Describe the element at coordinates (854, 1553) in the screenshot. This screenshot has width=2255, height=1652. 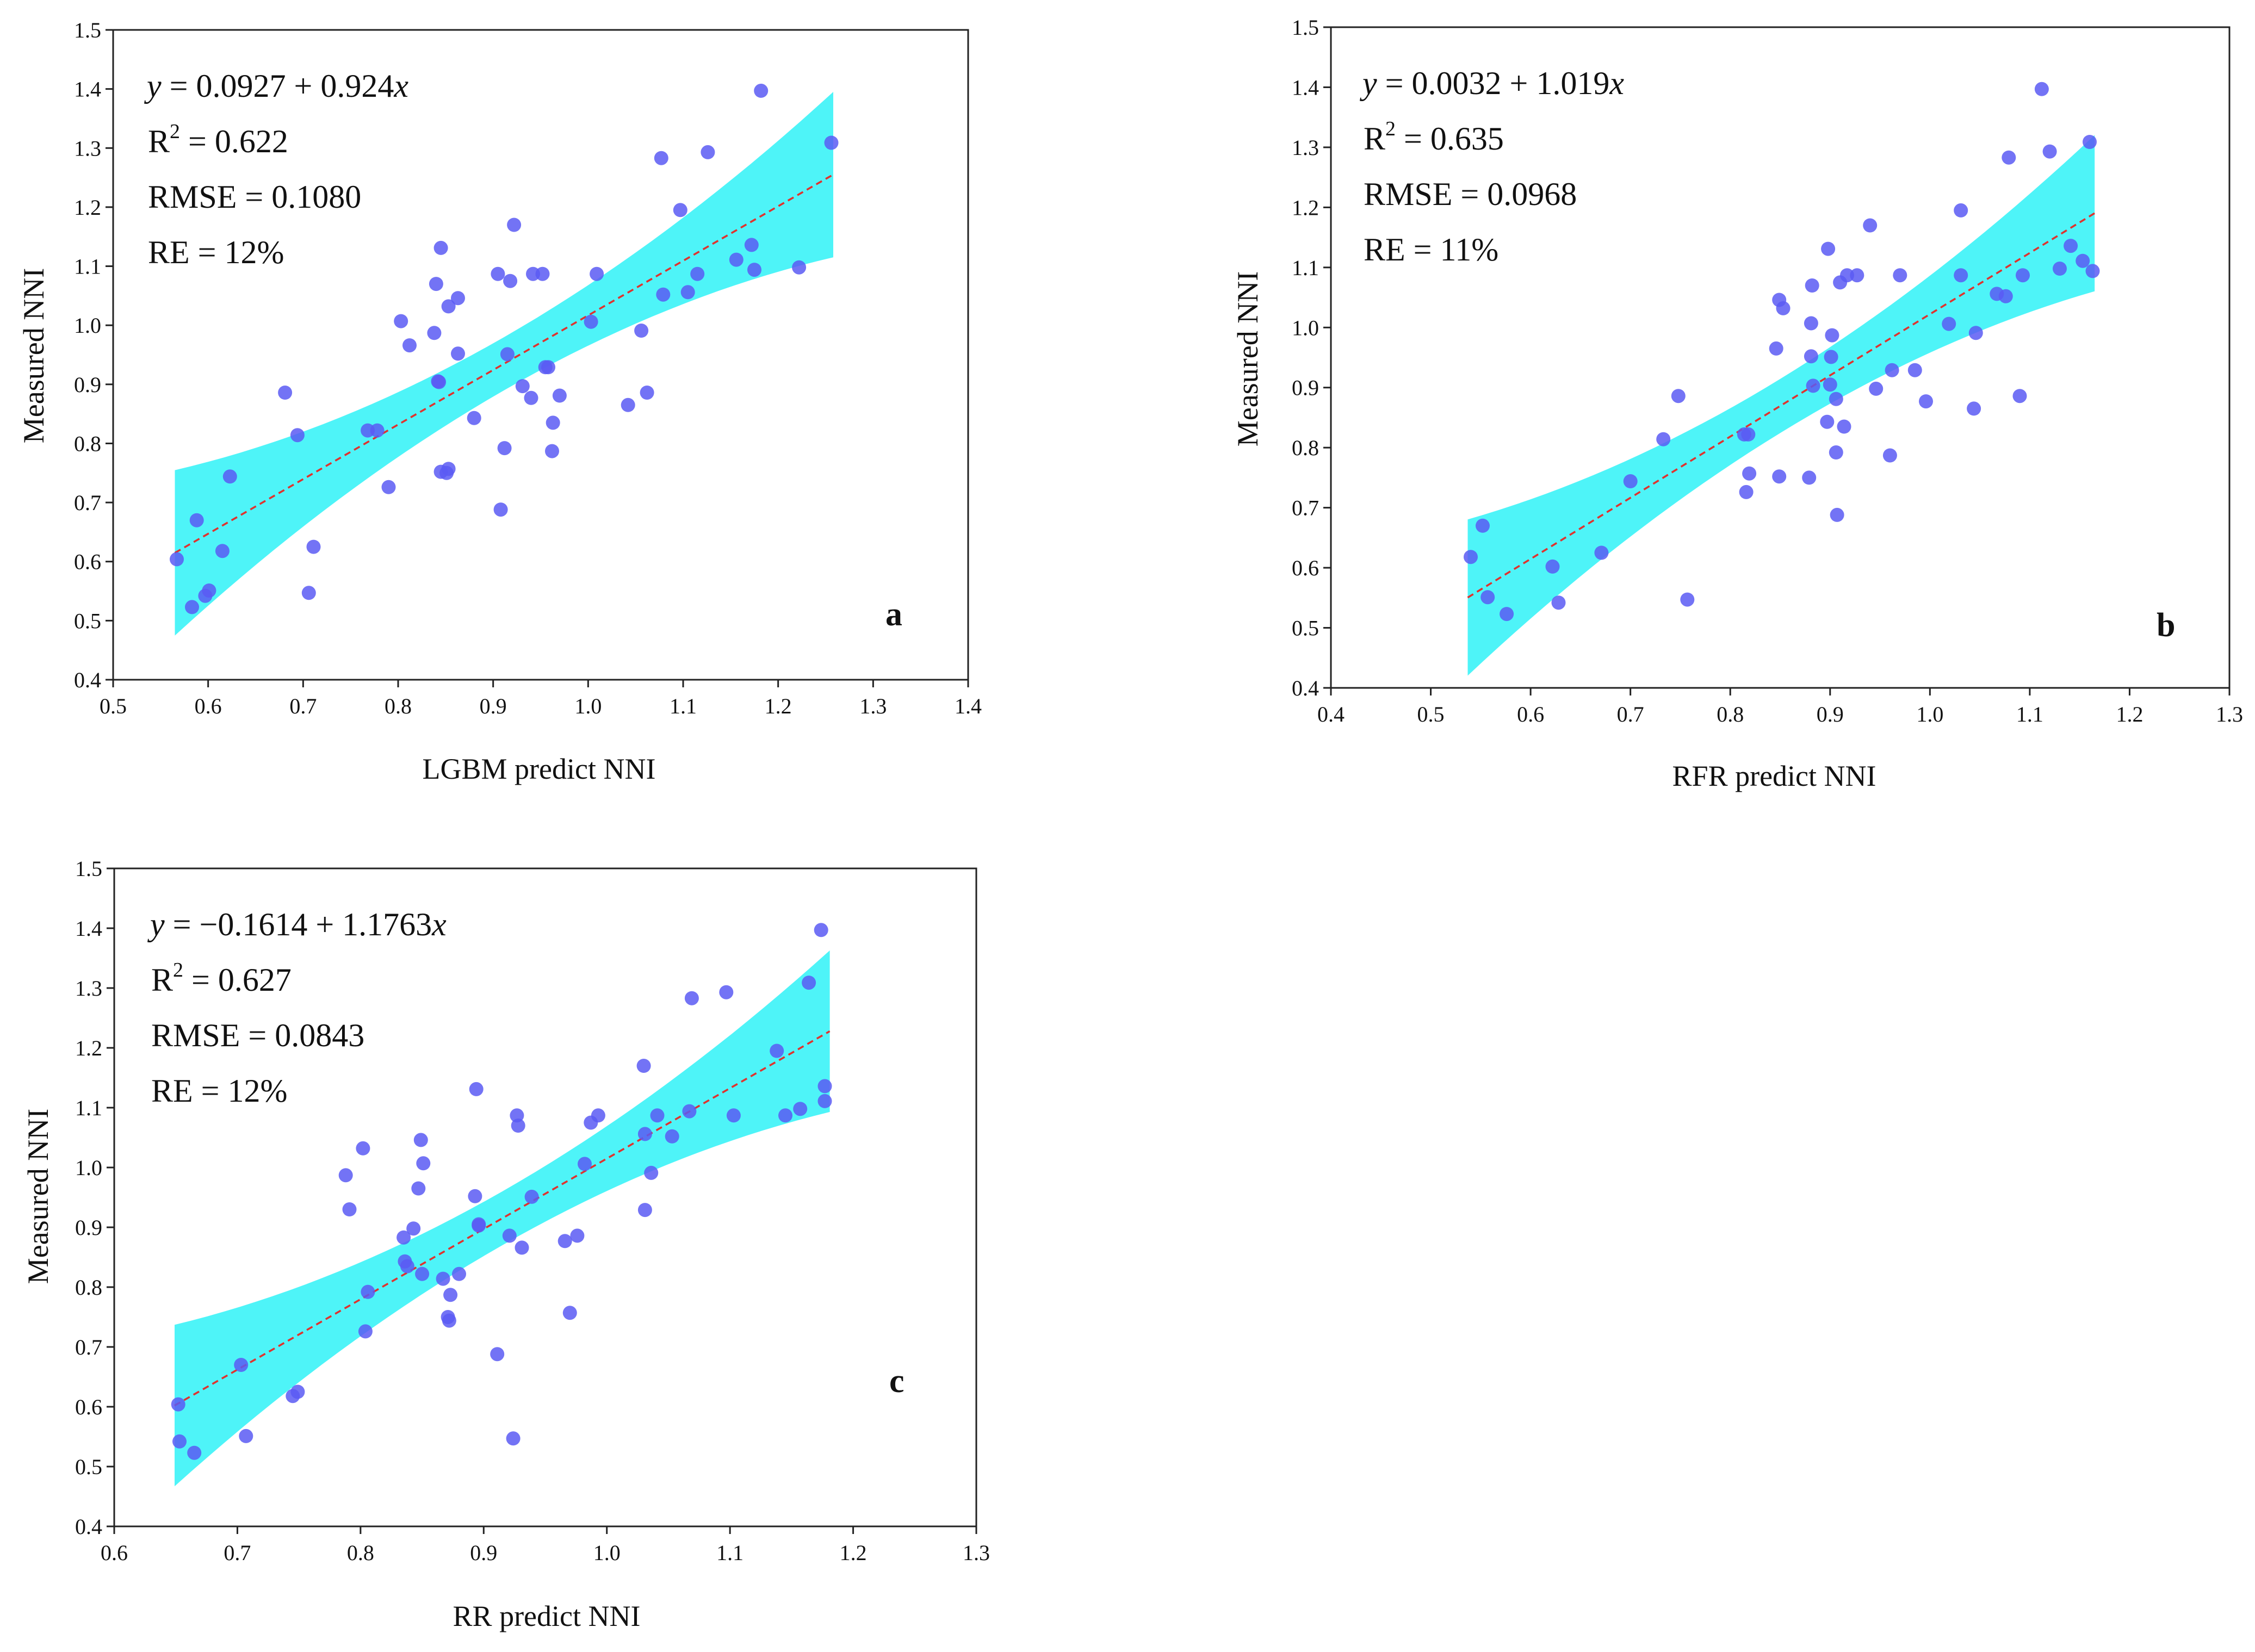
I see `x-tick-label: 1.2` at that location.